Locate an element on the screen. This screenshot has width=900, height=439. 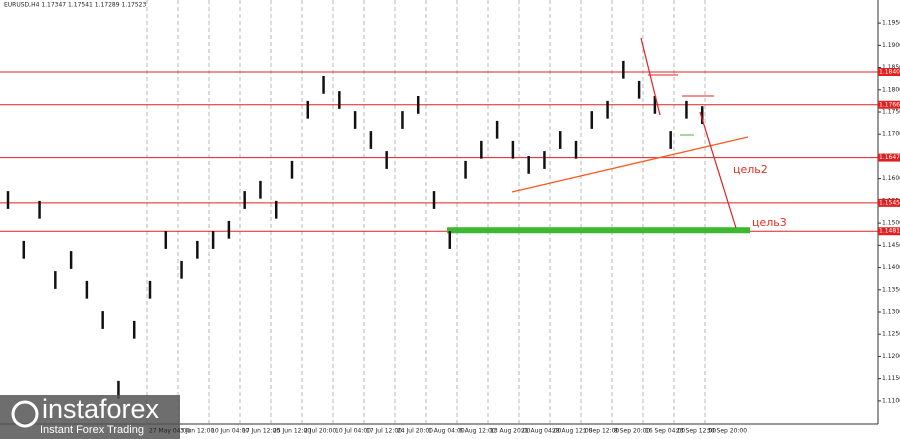
x-tick-label: 30 Sep 20:00 is located at coordinates (727, 431).